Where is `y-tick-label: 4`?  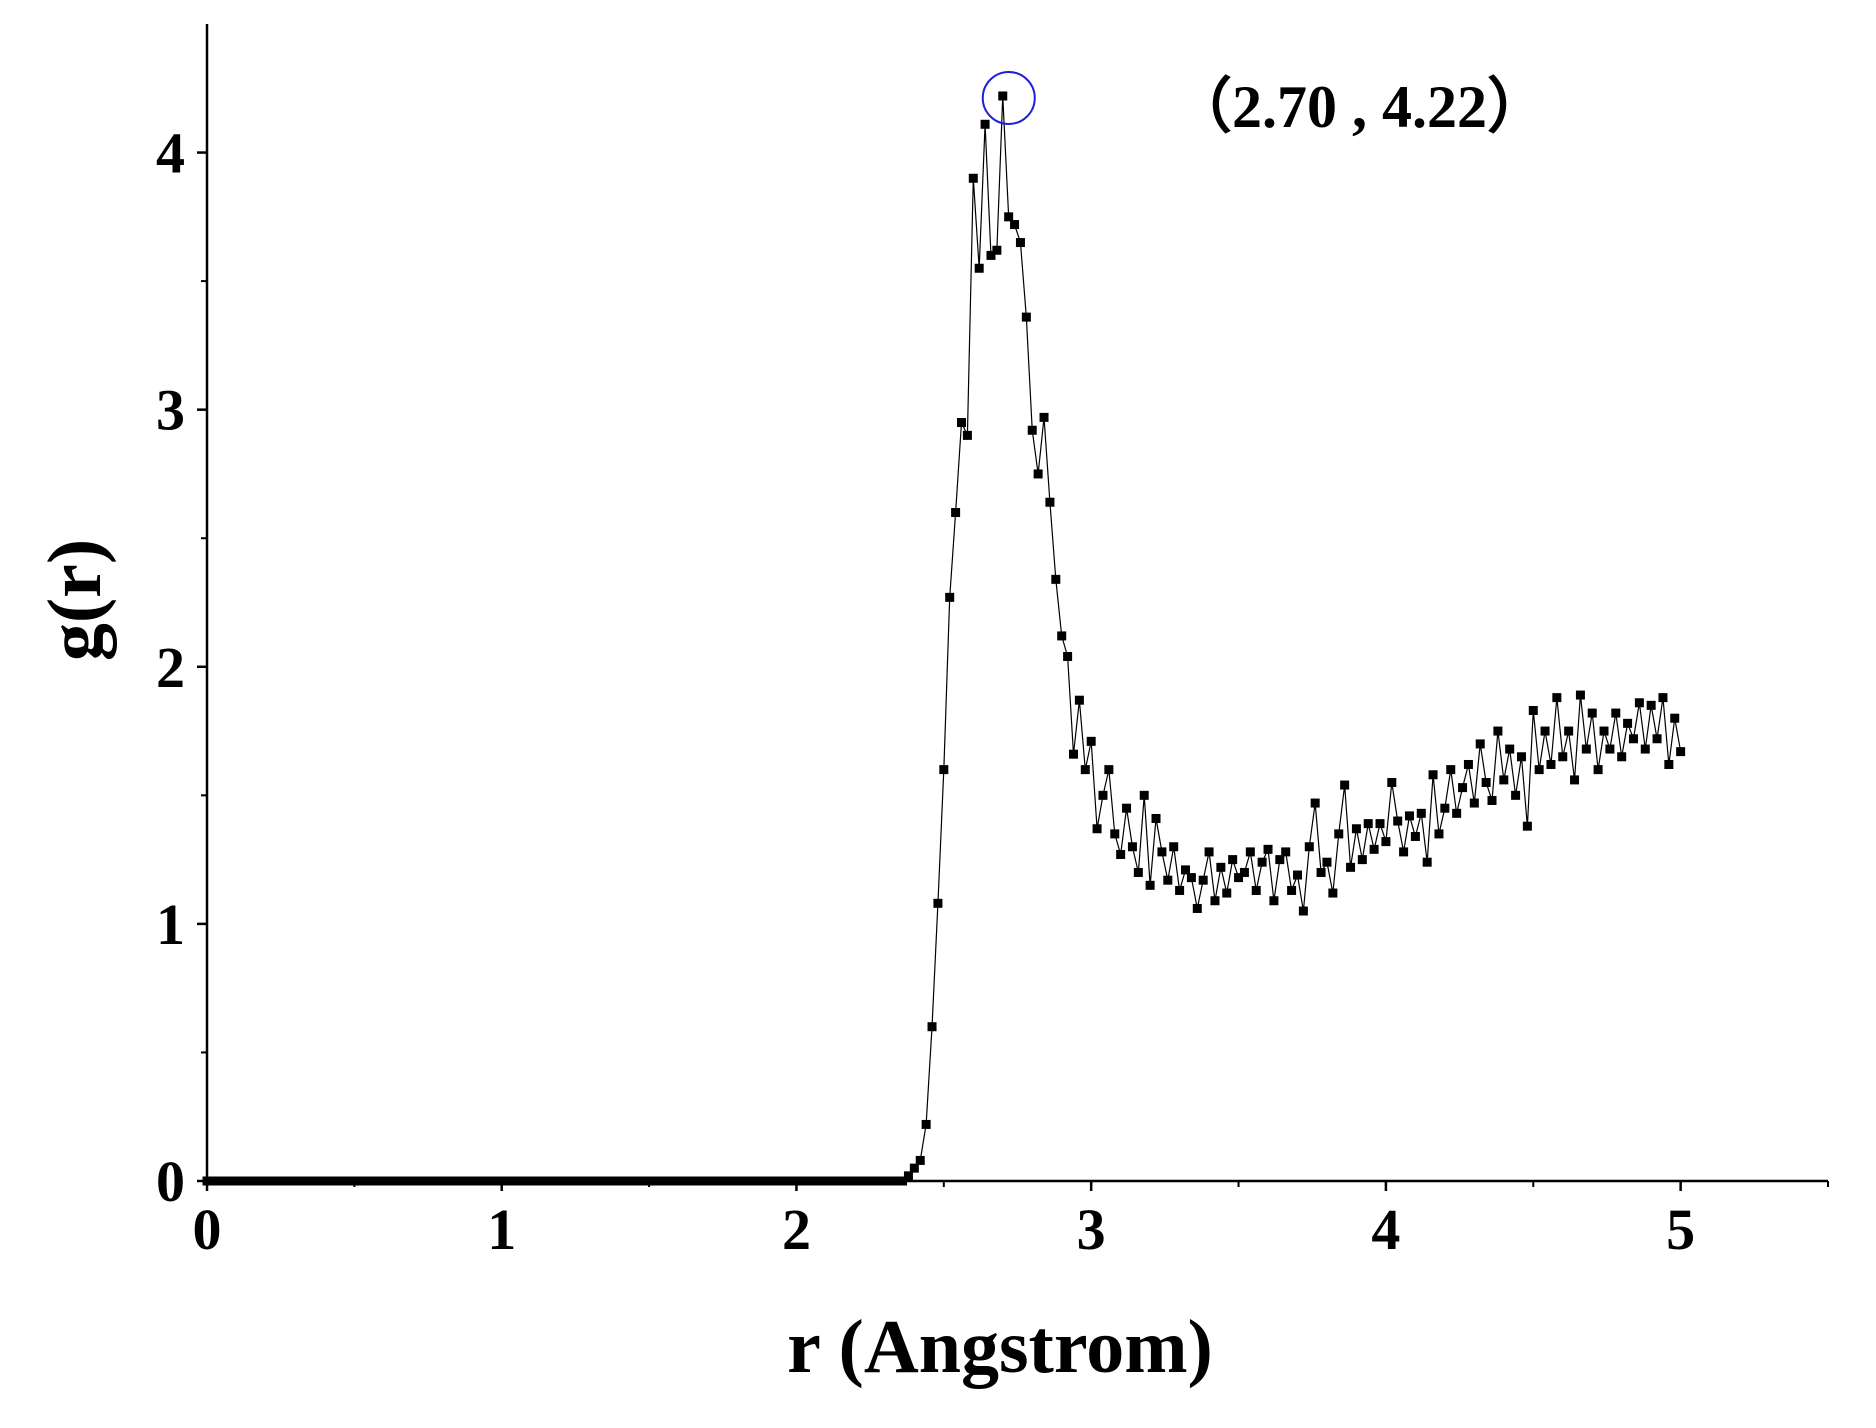 y-tick-label: 4 is located at coordinates (170, 153).